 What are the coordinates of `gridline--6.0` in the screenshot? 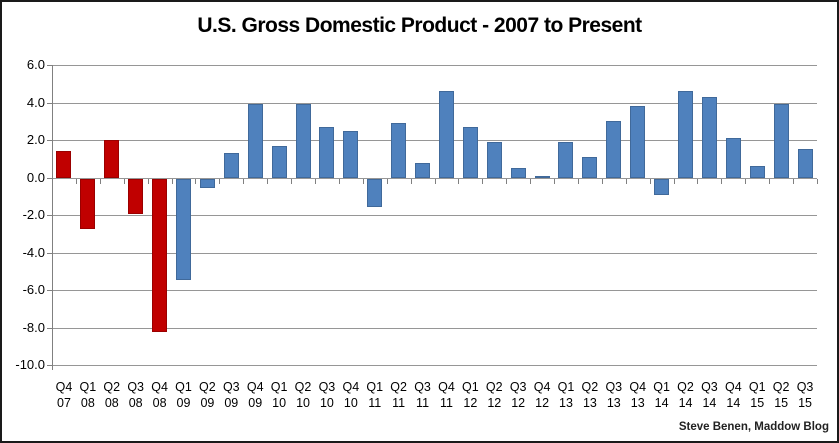 It's located at (434, 290).